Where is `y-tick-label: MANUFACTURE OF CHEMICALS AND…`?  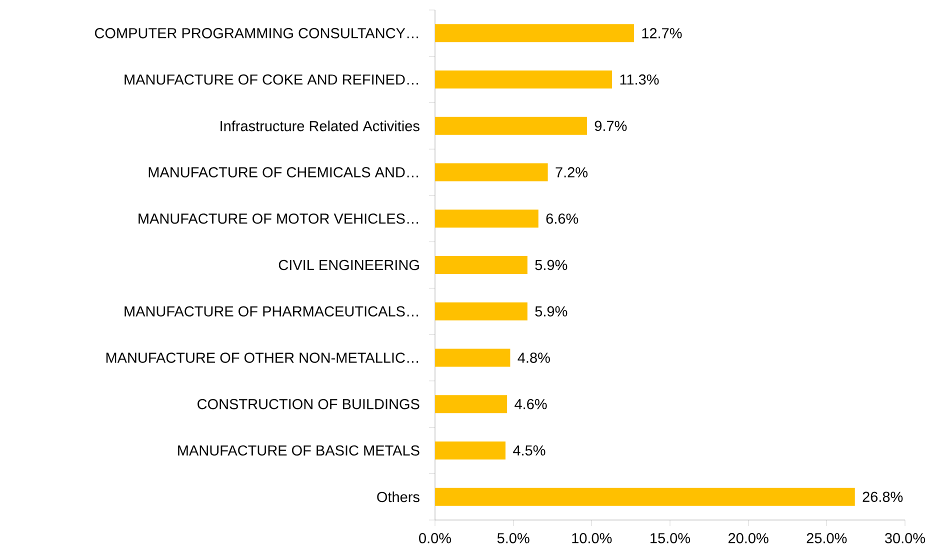 y-tick-label: MANUFACTURE OF CHEMICALS AND… is located at coordinates (283, 172).